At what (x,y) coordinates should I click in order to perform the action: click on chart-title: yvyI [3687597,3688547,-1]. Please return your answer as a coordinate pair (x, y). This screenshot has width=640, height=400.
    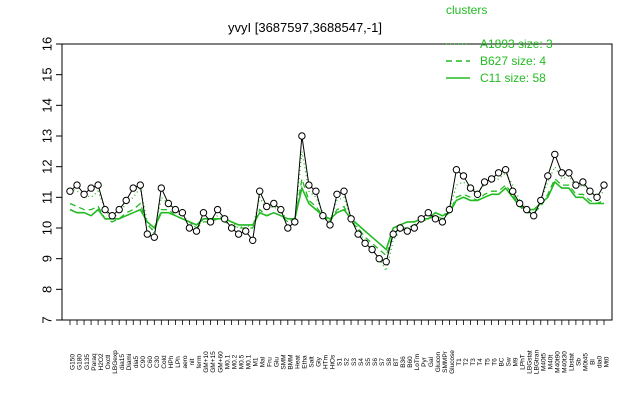
    Looking at the image, I should click on (305, 27).